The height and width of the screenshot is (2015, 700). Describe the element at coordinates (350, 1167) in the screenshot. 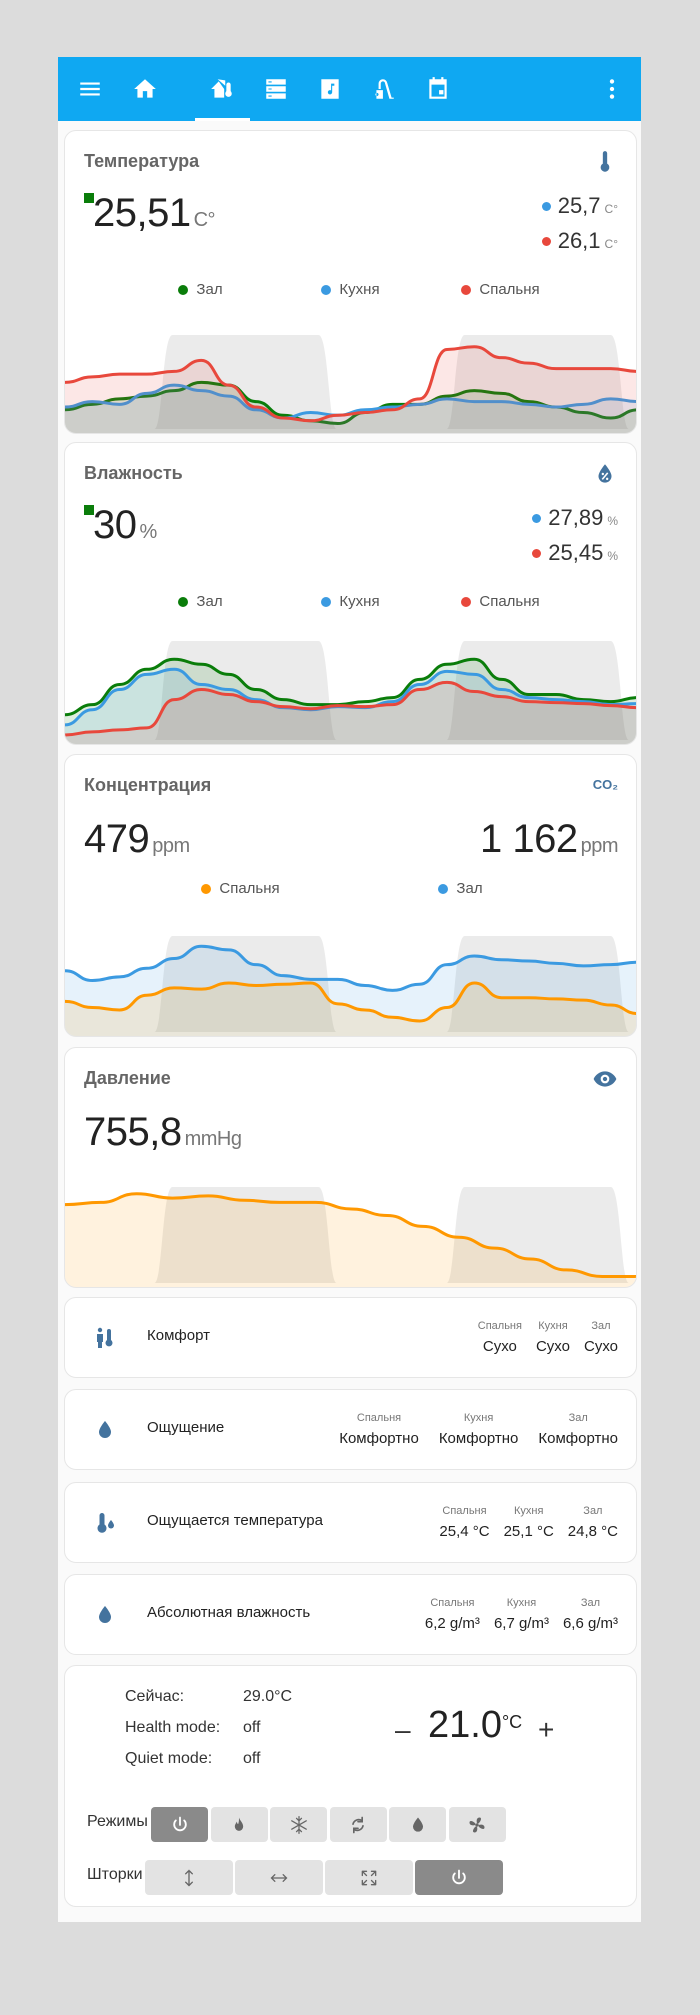

I see `pressure-card: Давление 755,8 mmHg` at that location.